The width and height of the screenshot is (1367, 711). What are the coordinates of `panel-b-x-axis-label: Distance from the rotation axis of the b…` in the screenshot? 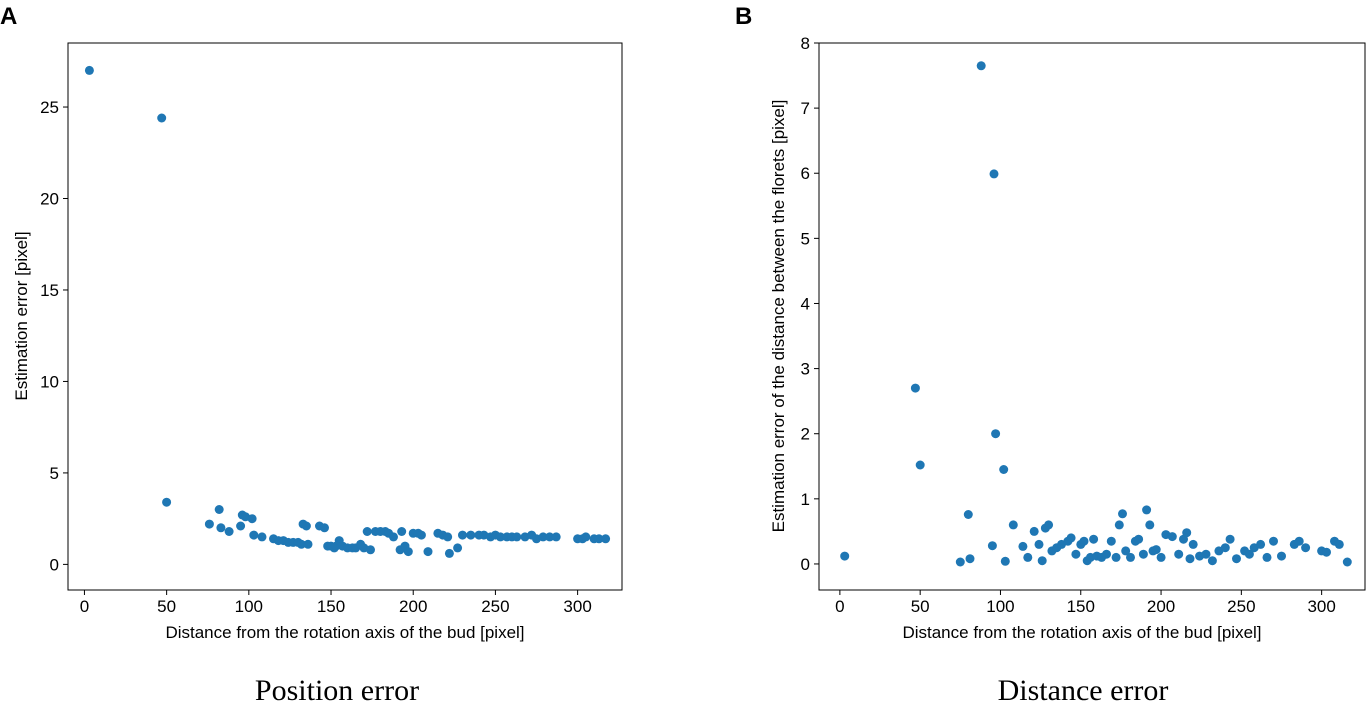 It's located at (1081, 632).